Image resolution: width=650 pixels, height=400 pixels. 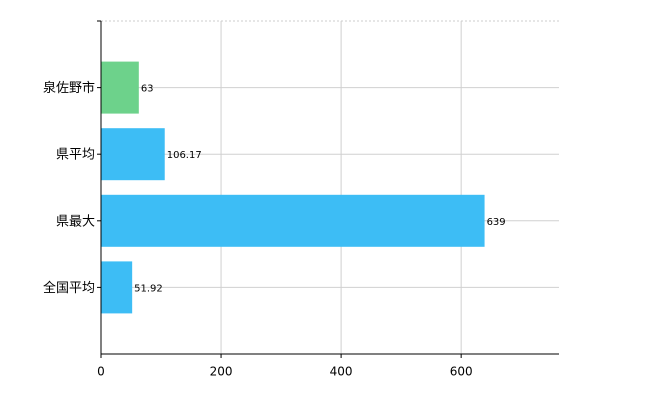 What do you see at coordinates (75, 155) in the screenshot?
I see `y-tick-label: 県平均` at bounding box center [75, 155].